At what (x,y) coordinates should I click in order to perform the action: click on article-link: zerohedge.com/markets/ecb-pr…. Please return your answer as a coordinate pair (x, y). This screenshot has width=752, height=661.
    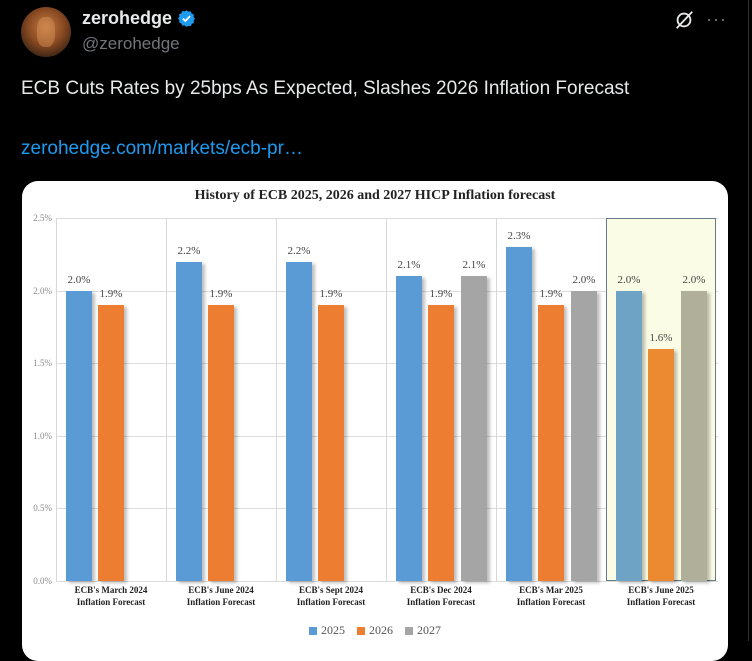
    Looking at the image, I should click on (162, 148).